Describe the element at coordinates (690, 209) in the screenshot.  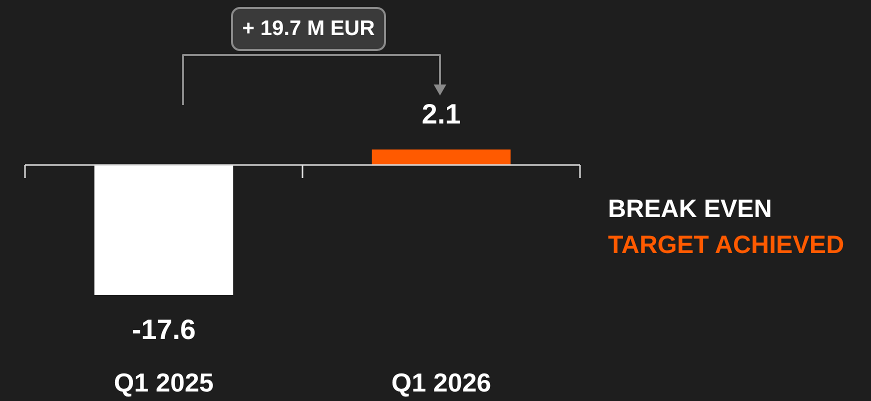
I see `text: BREAK EVEN` at that location.